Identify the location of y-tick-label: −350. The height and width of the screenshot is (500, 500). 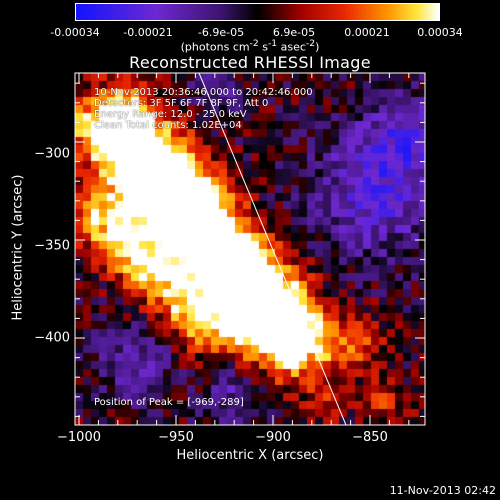
(52, 246).